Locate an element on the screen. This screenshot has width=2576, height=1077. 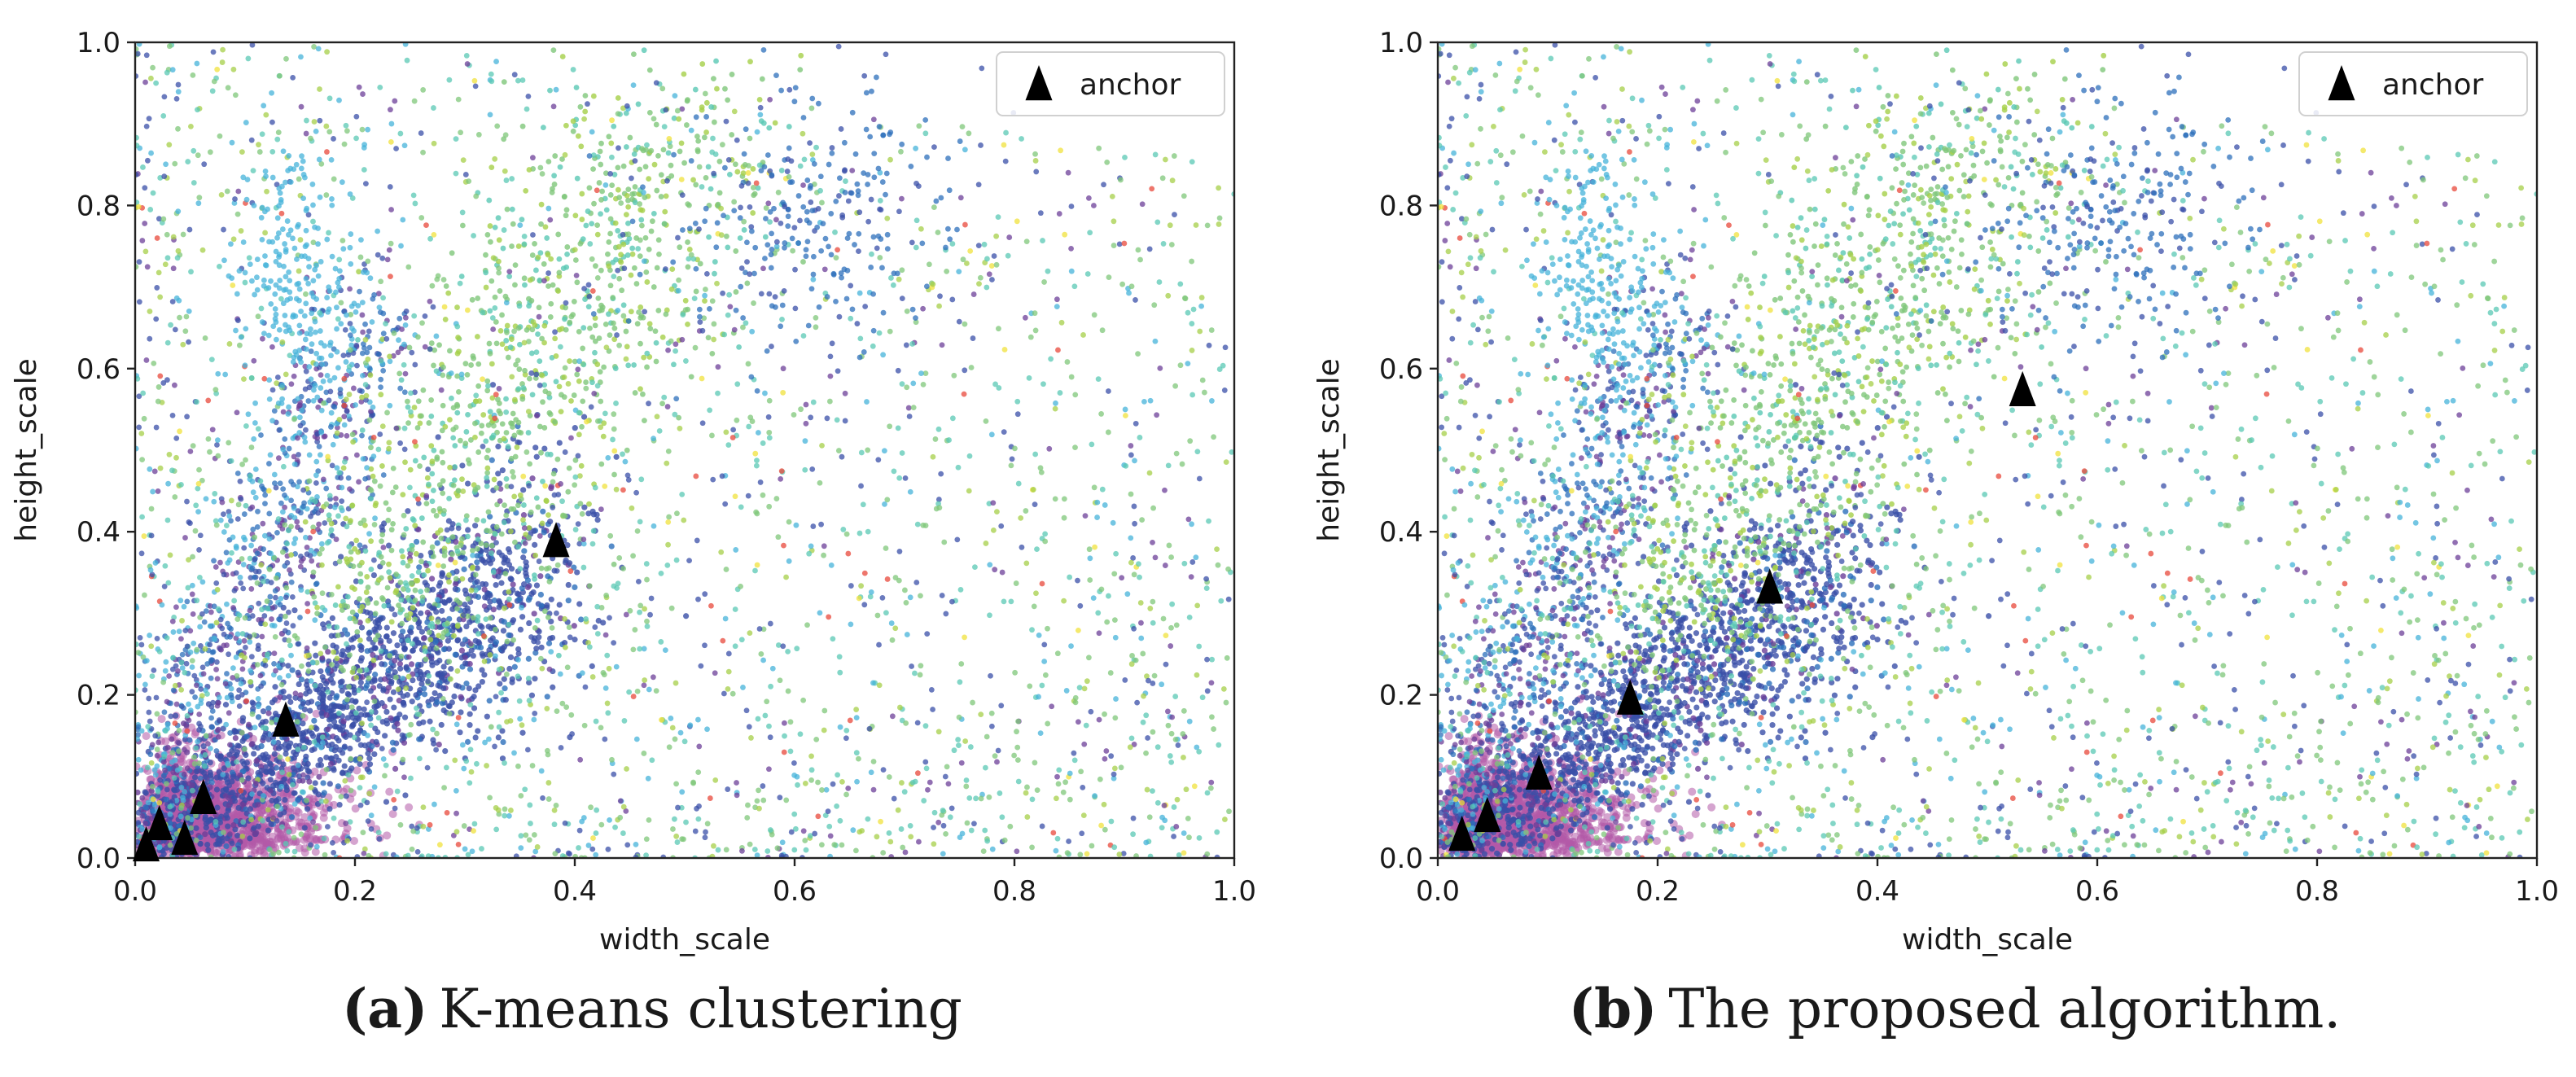
panel-a-caption-text: K-means clustering is located at coordinates (700, 1009).